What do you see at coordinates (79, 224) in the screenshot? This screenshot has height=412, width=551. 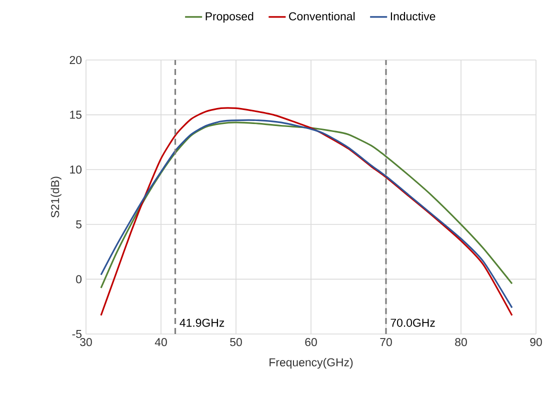 I see `y-tick-label: 5` at bounding box center [79, 224].